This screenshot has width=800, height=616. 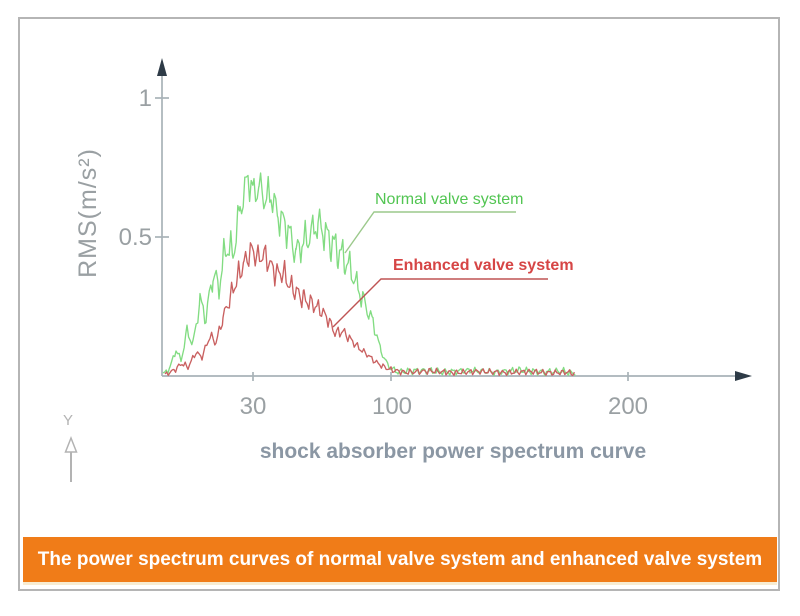 What do you see at coordinates (253, 406) in the screenshot?
I see `x-tick-label-30: 30` at bounding box center [253, 406].